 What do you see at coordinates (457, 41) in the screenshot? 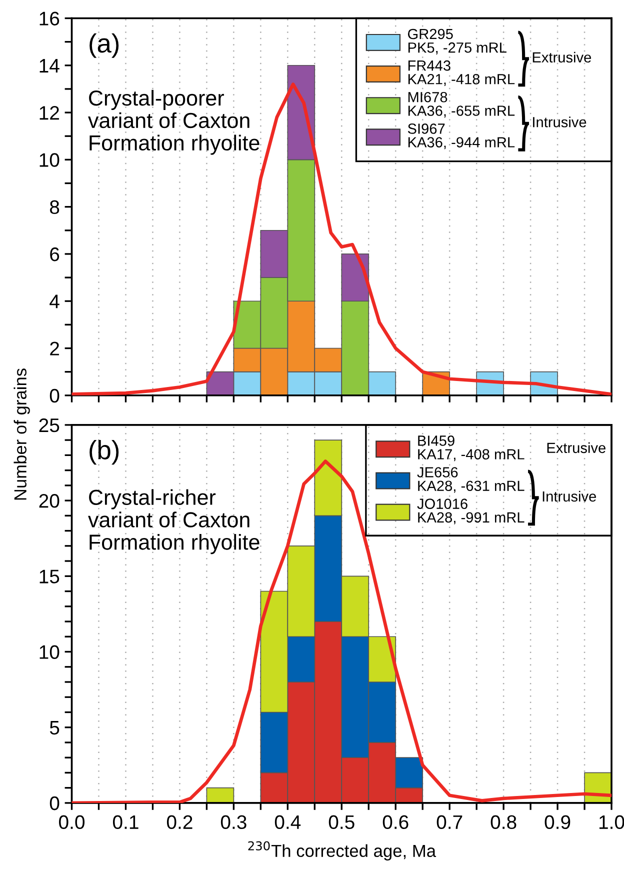
I see `legend-label: GR295 PK5, -275 mRL` at bounding box center [457, 41].